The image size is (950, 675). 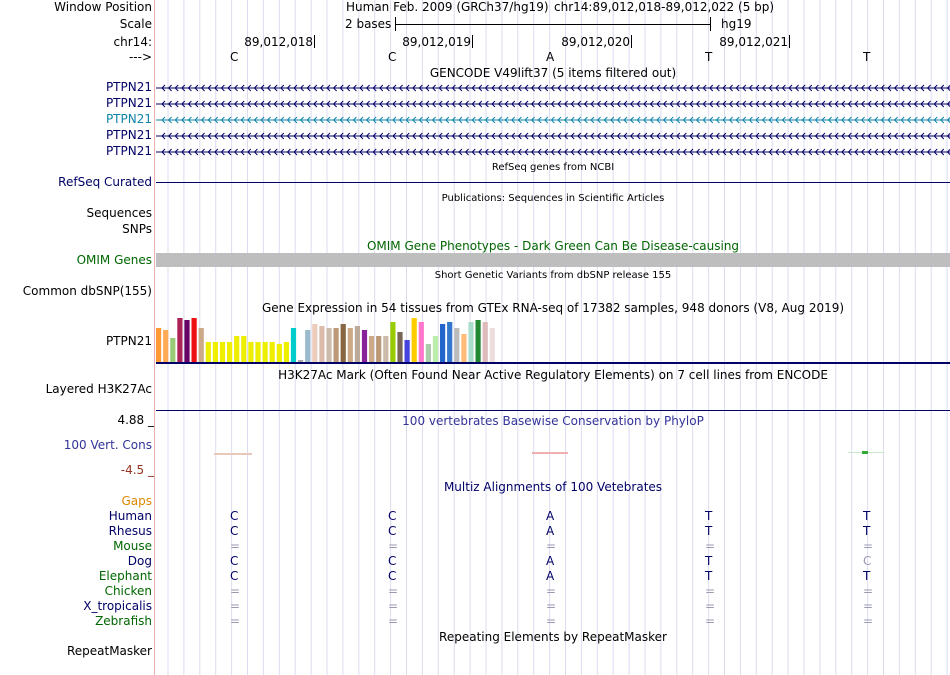 I want to click on conservation-track-label: 100 Vert. Cons, so click(x=107, y=445).